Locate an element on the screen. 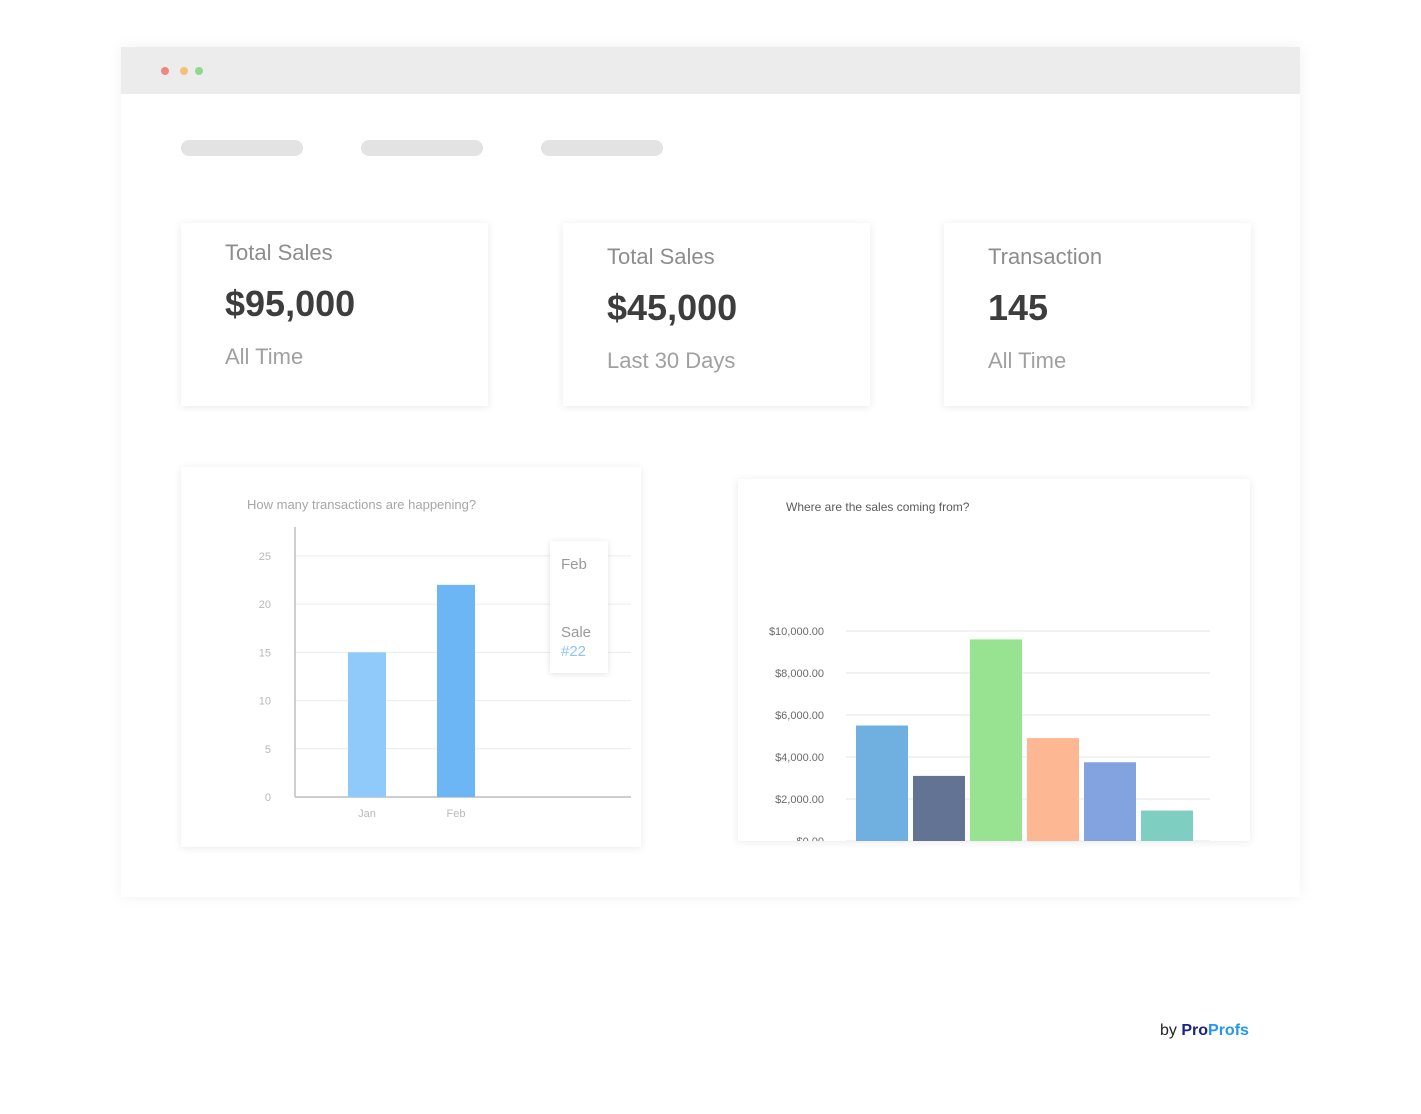  stat-card-recent-sales: Total Sales $45,000 Last 30 Days is located at coordinates (716, 314).